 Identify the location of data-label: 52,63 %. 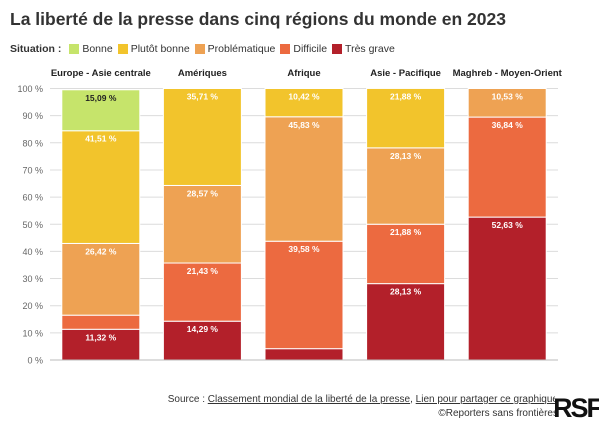
(508, 225).